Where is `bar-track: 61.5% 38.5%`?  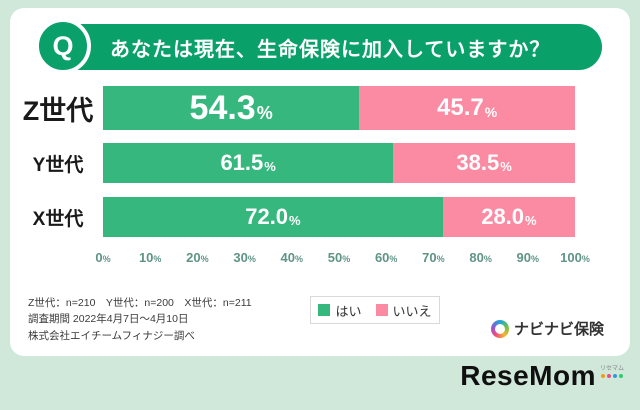 bar-track: 61.5% 38.5% is located at coordinates (339, 163).